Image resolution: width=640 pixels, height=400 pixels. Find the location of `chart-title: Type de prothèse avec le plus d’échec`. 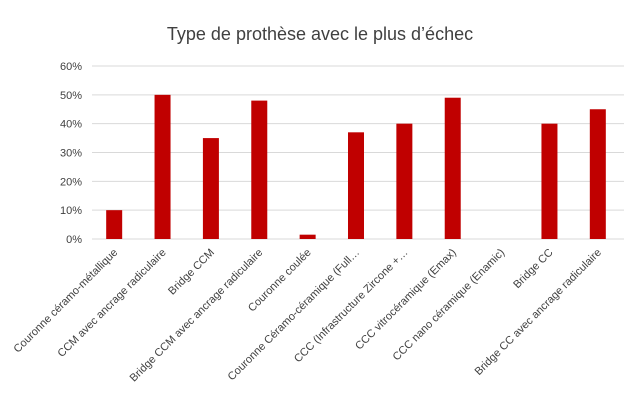

chart-title: Type de prothèse avec le plus d’échec is located at coordinates (320, 34).